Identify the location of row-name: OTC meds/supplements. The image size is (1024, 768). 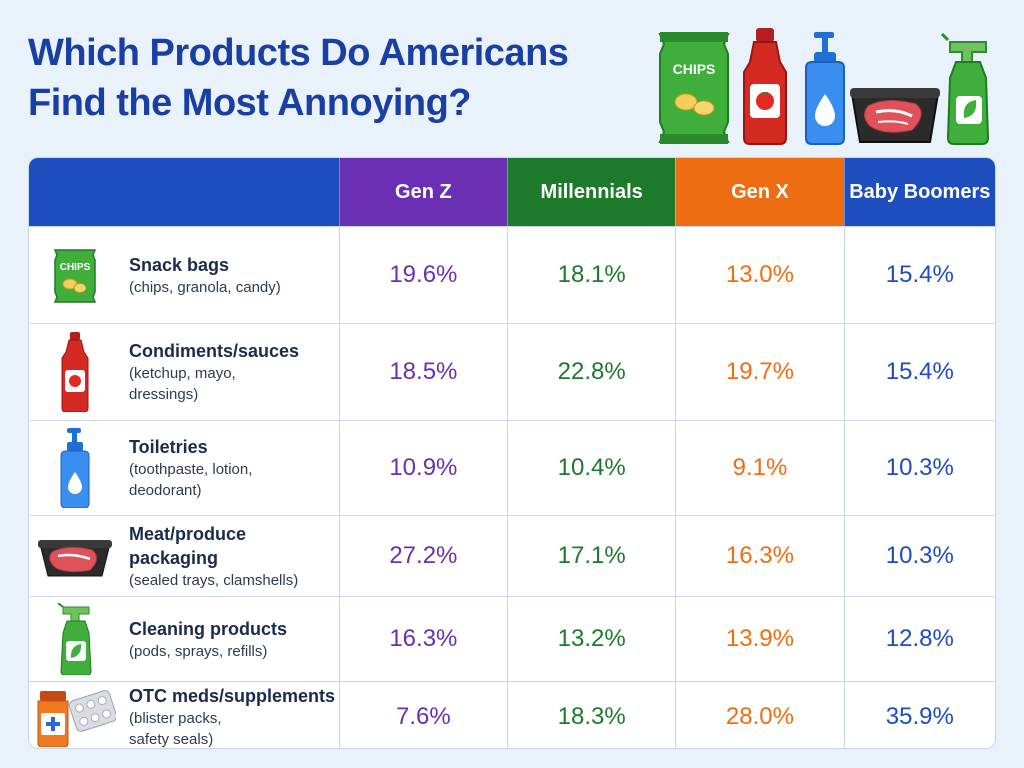
(232, 696).